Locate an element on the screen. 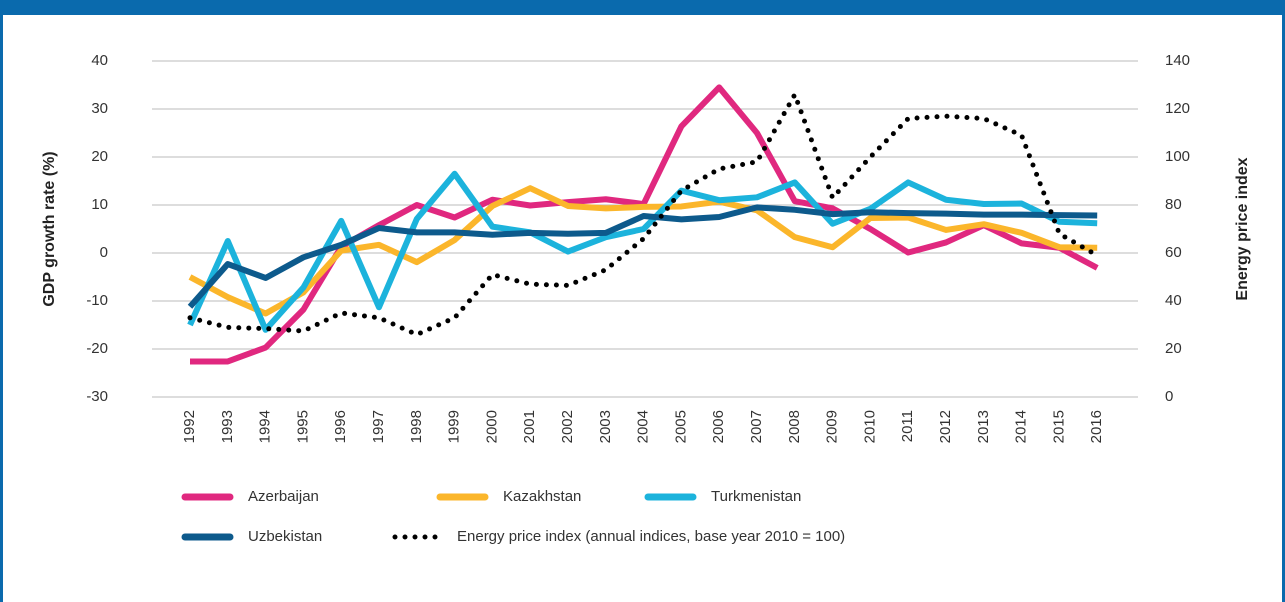  left-border is located at coordinates (1, 301).